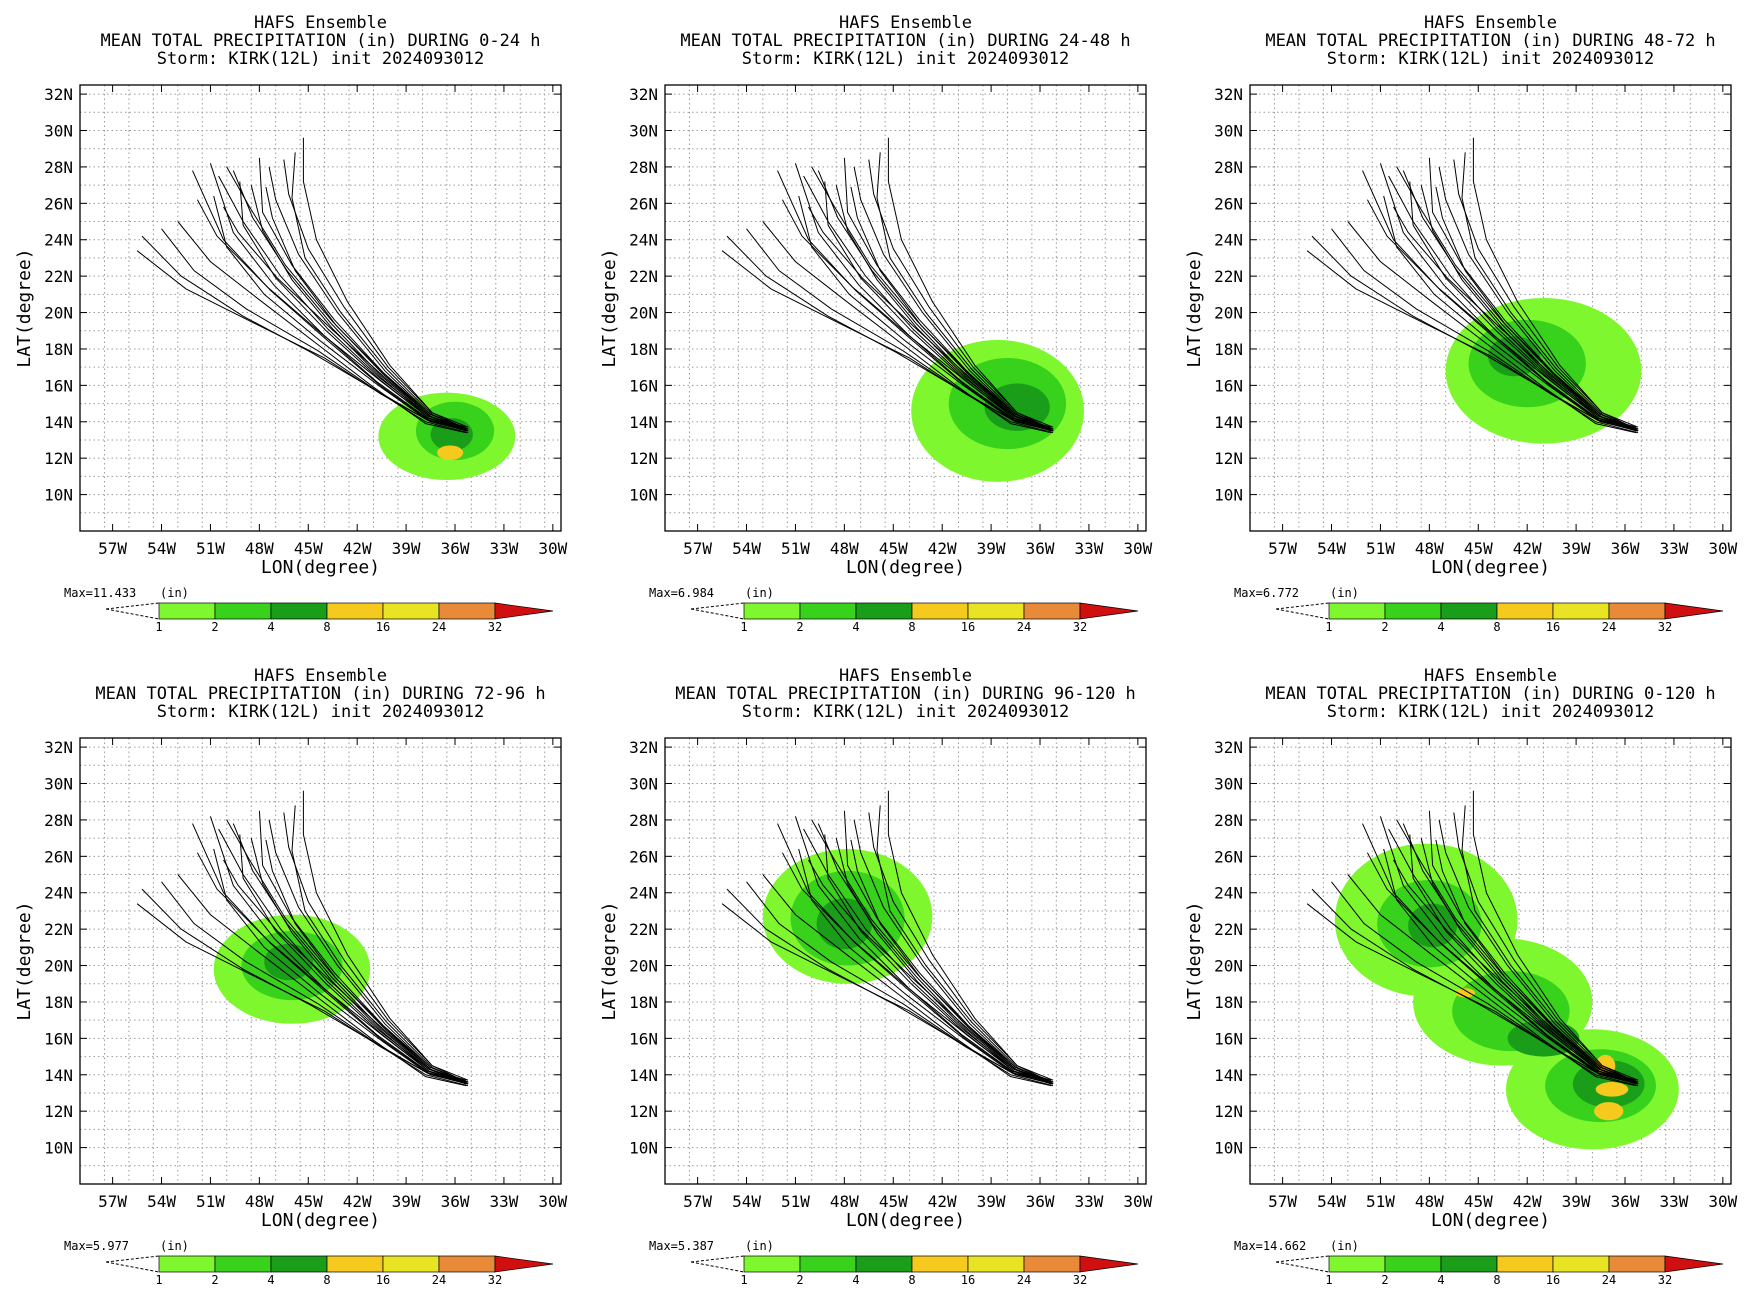 Image resolution: width=1752 pixels, height=1306 pixels. What do you see at coordinates (58, 131) in the screenshot?
I see `y-tick-label: 30N` at bounding box center [58, 131].